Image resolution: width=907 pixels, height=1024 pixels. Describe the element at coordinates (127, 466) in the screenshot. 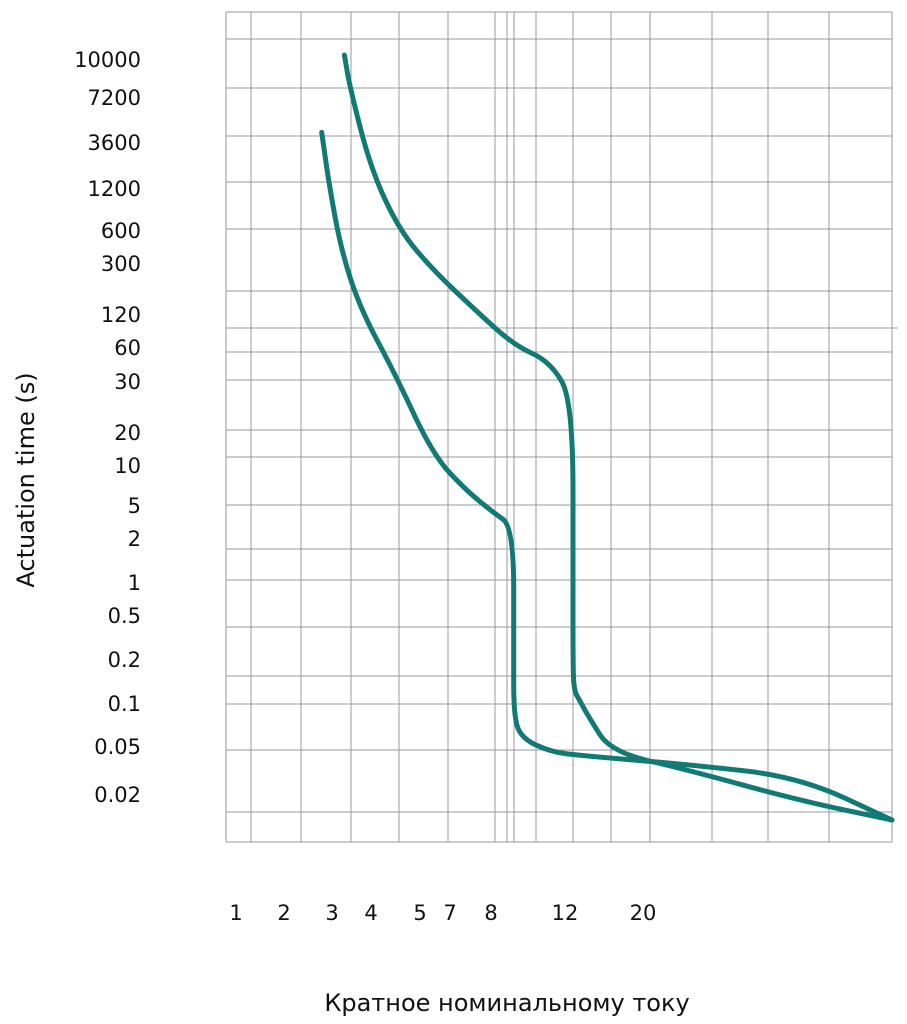

I see `y-tick-label: 10` at that location.